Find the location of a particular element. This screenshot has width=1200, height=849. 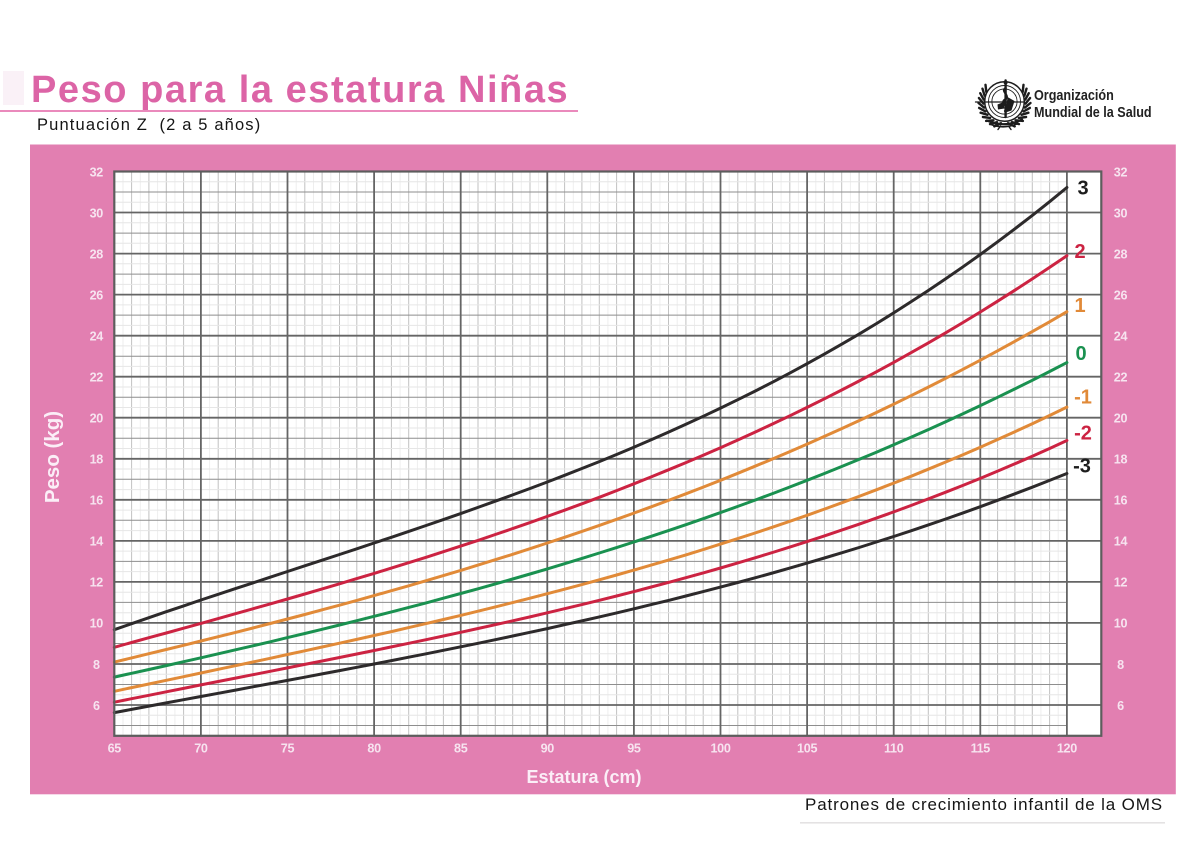

svg-text: 85 is located at coordinates (461, 749).